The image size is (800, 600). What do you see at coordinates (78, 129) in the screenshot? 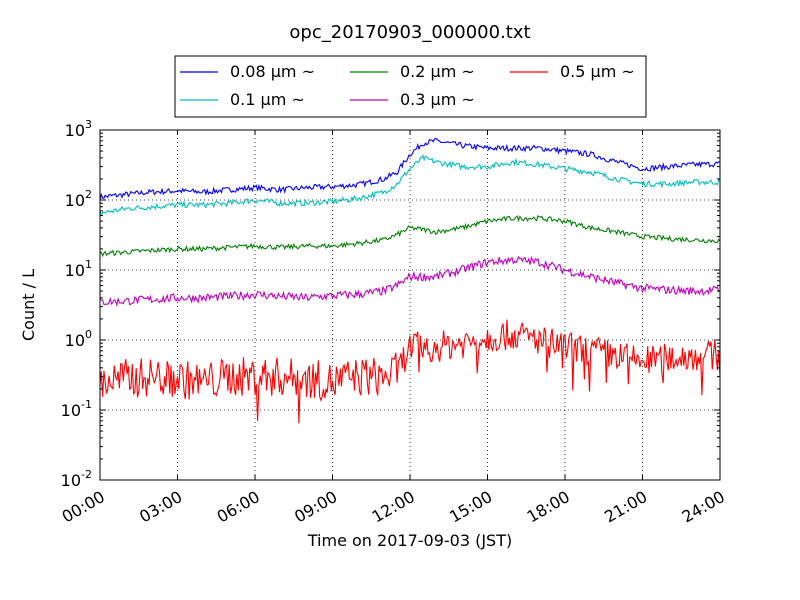
I see `y-tick-label: 10³` at bounding box center [78, 129].